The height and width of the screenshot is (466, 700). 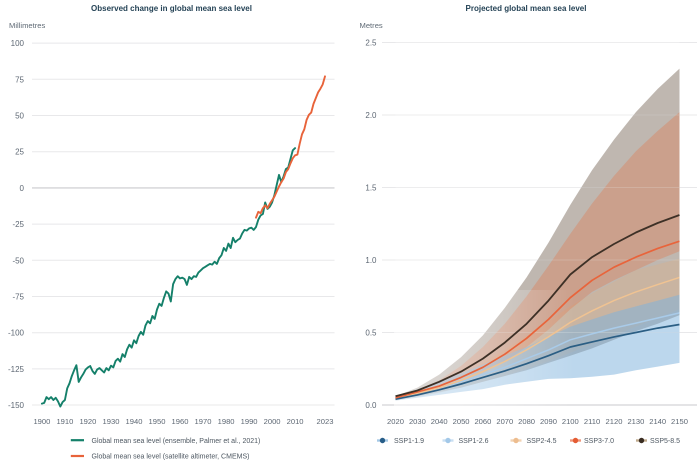 I want to click on svg-text: 2110, so click(x=592, y=421).